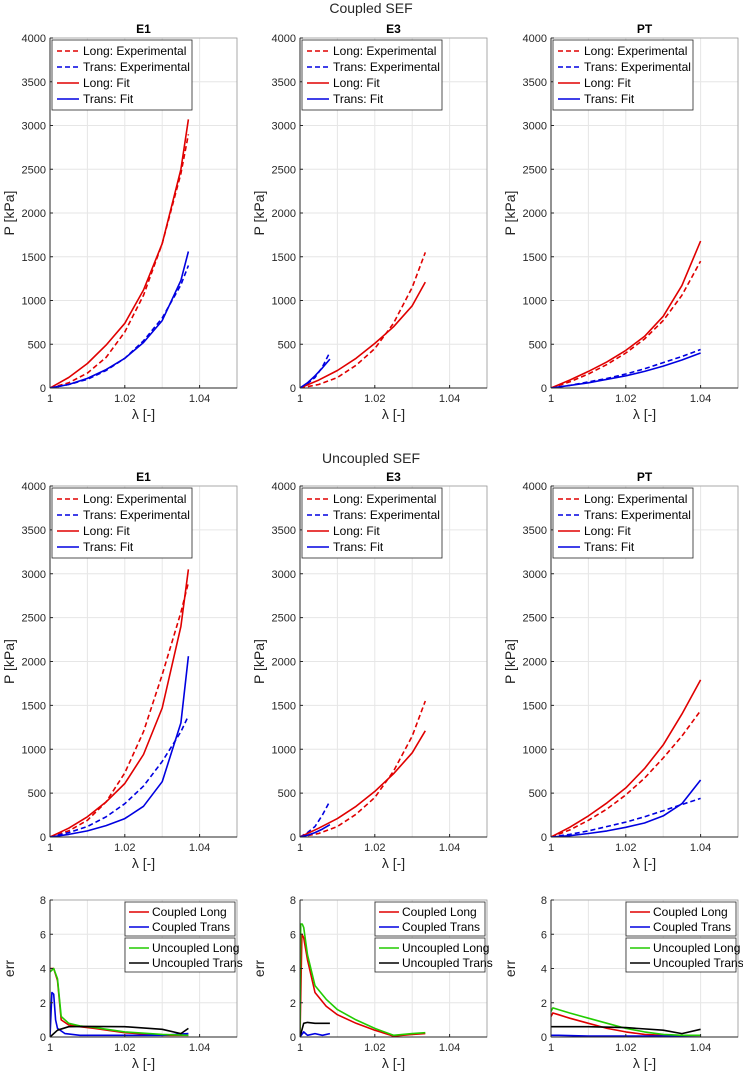 The width and height of the screenshot is (743, 1072). Describe the element at coordinates (293, 970) in the screenshot. I see `y-tick-label: 4` at that location.